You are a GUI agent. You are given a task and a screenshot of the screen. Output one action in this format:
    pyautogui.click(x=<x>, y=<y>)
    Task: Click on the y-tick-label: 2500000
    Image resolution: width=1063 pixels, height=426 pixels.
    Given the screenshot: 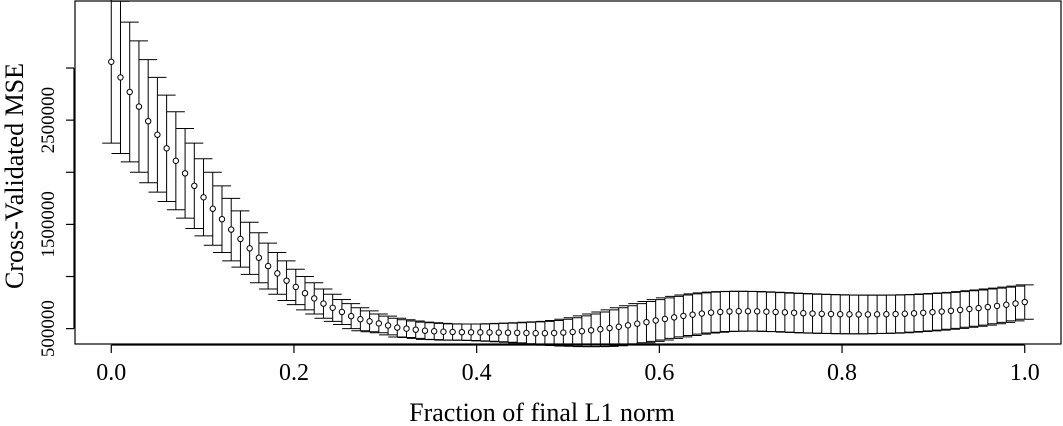 What is the action you would take?
    pyautogui.click(x=48, y=120)
    